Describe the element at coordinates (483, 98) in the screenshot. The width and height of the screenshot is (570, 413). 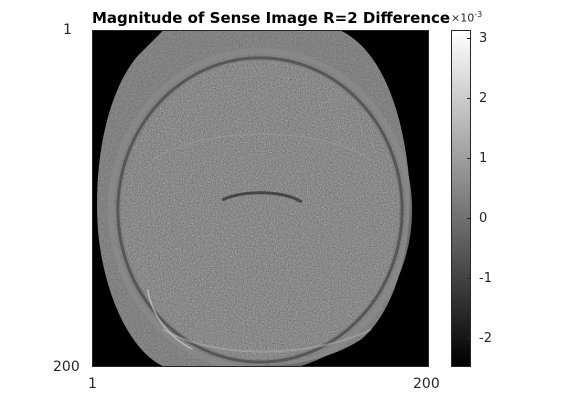
I see `colorbar-tick-label: 2` at that location.